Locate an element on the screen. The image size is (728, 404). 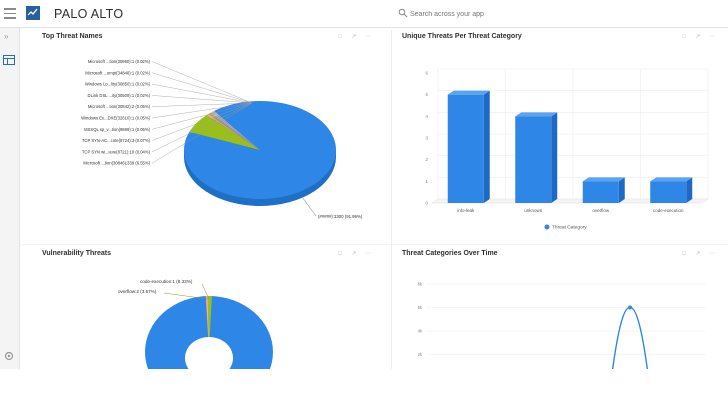
palo-alto-logo is located at coordinates (33, 13).